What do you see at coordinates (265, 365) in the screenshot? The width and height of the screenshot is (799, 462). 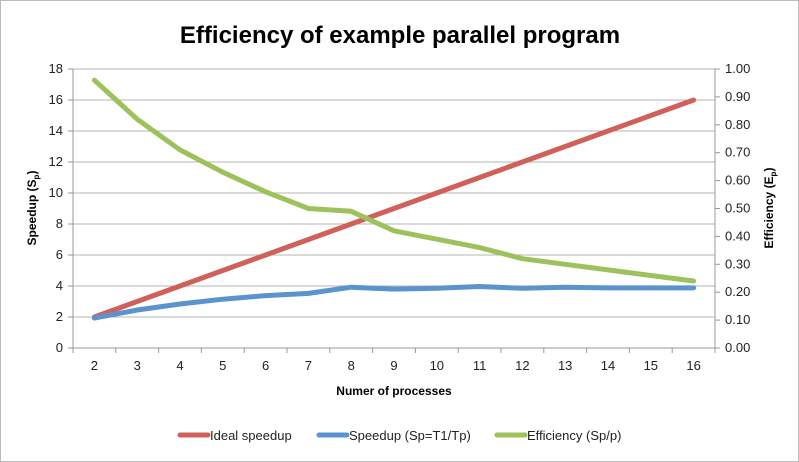 I see `x-tick-label: 6` at bounding box center [265, 365].